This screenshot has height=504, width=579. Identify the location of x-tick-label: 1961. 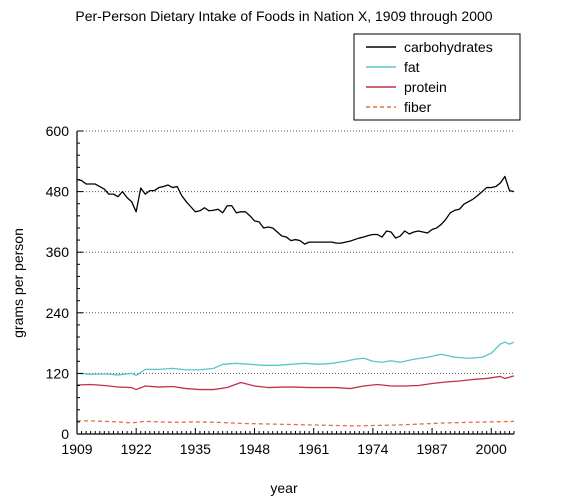
(313, 449).